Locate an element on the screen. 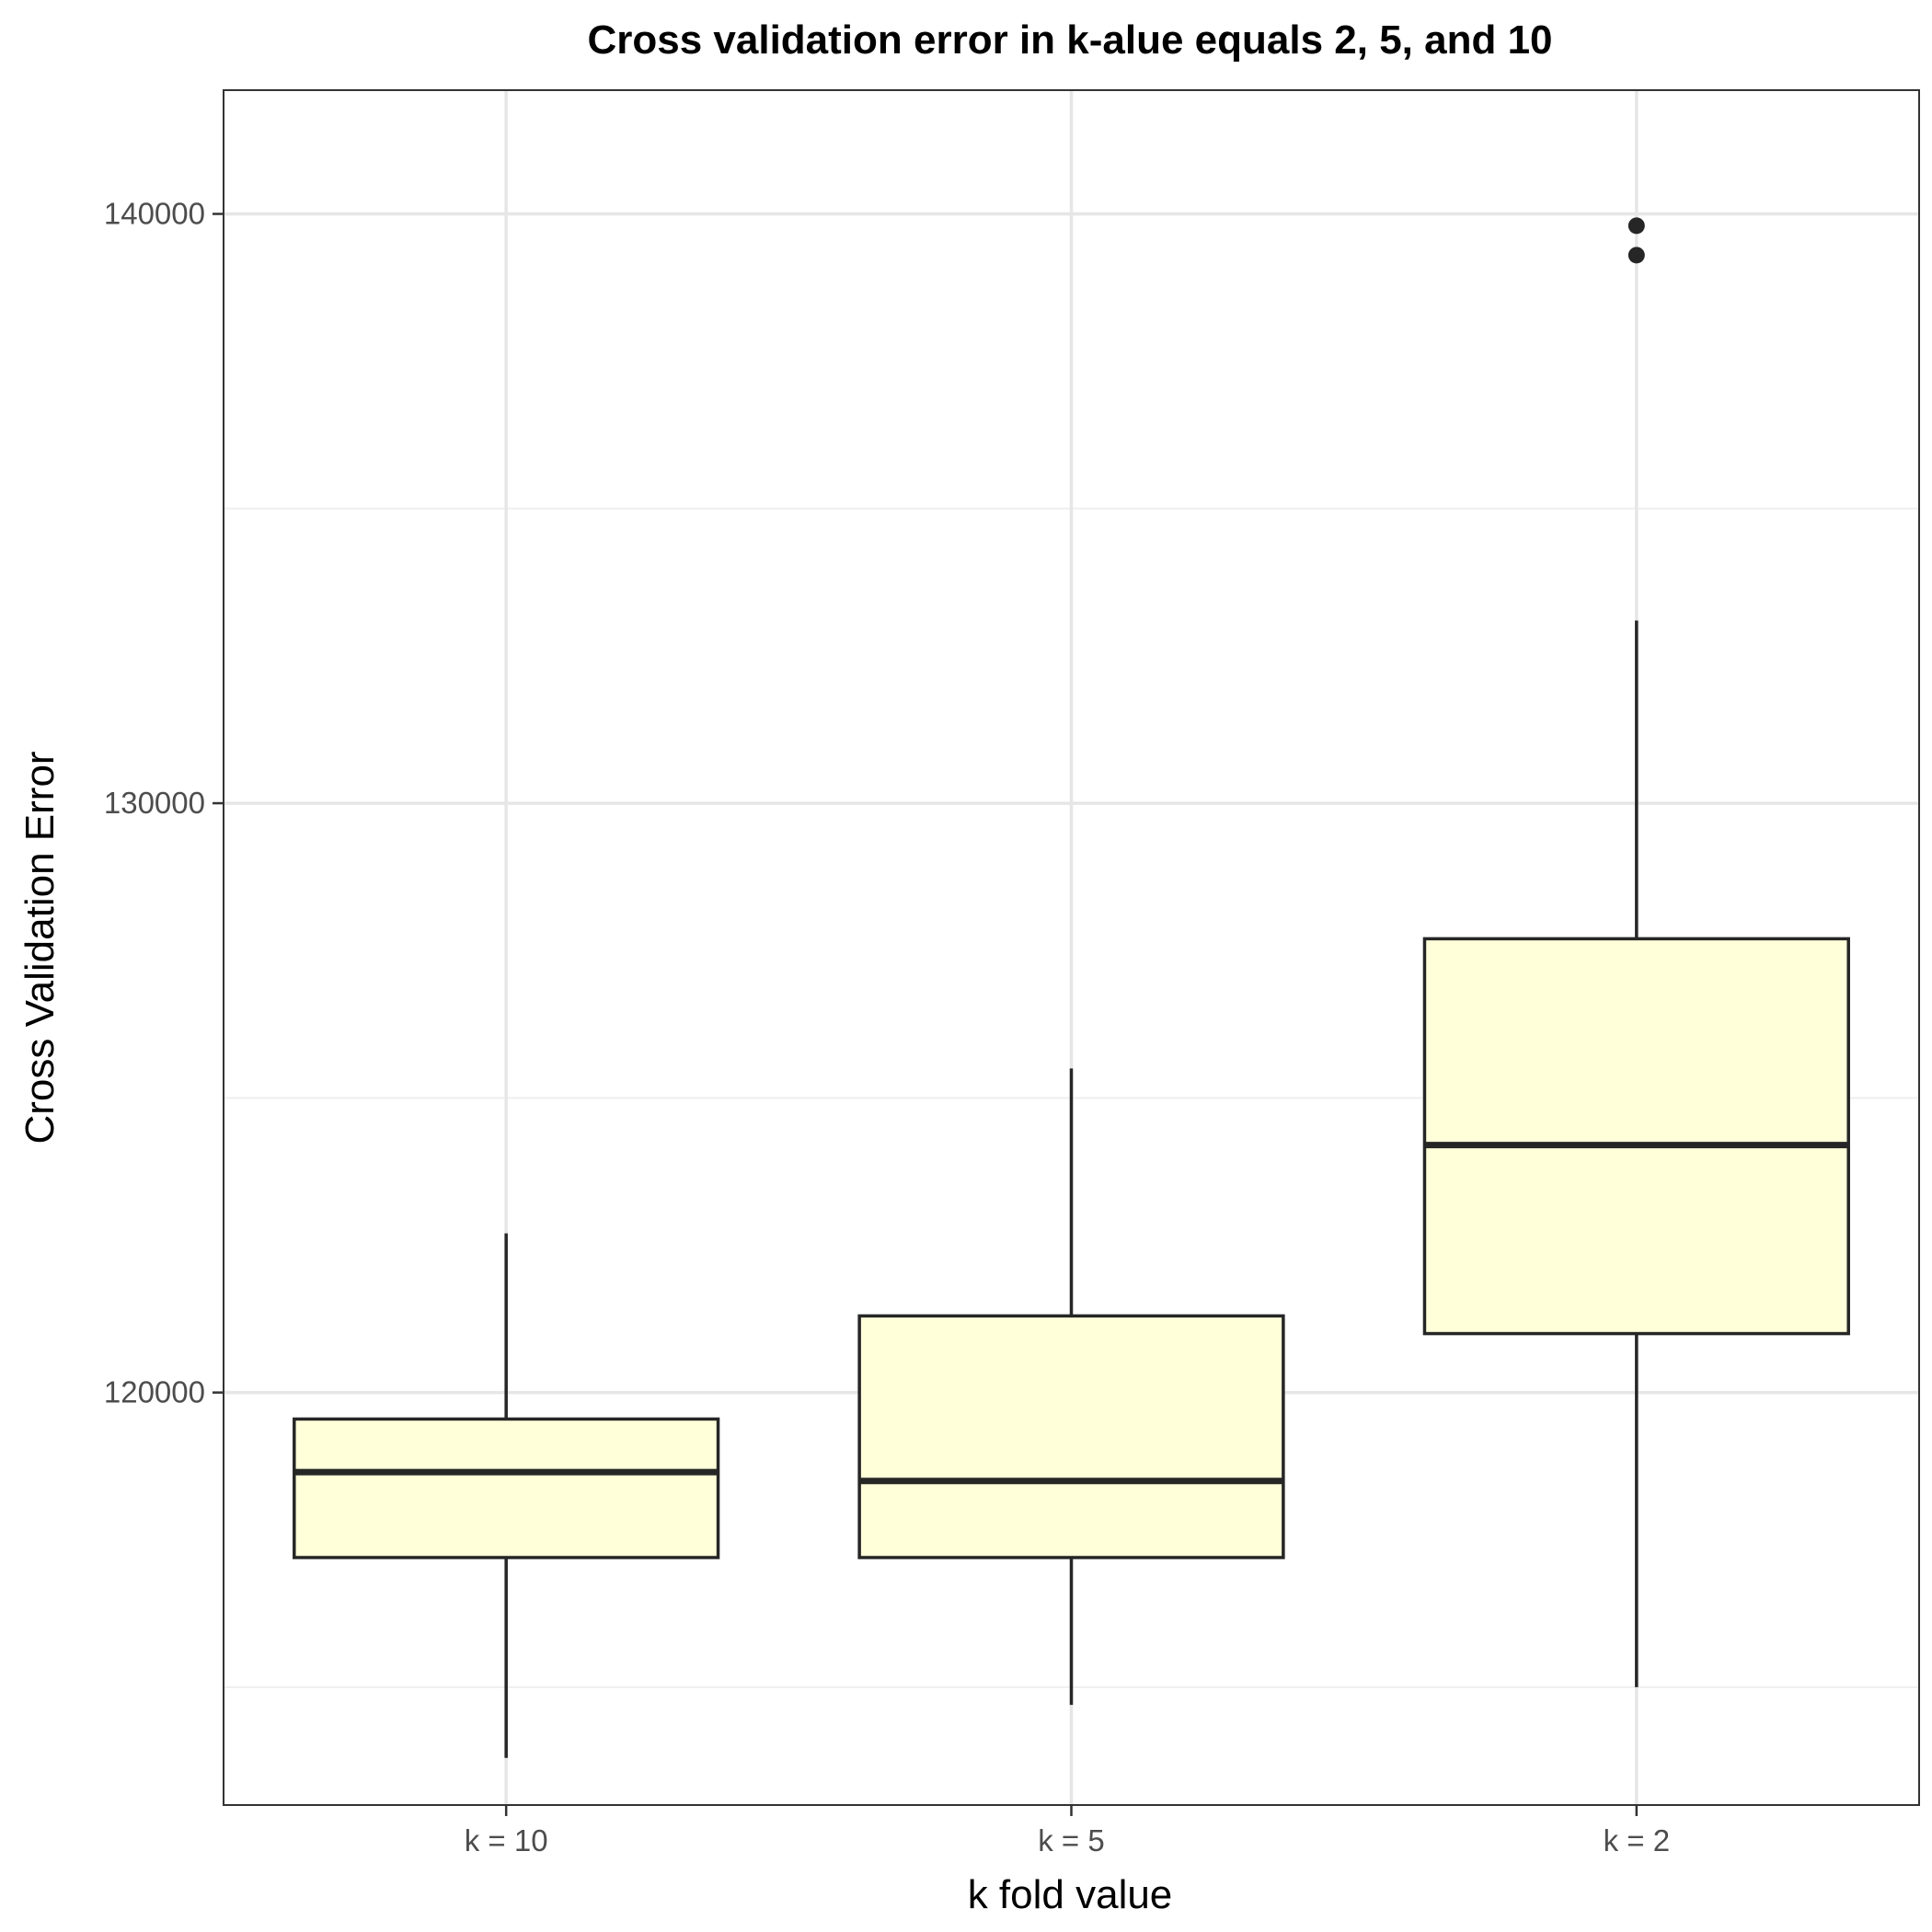 This screenshot has height=1932, width=1932. y-axis-title: Cross Validation Error is located at coordinates (40, 947).